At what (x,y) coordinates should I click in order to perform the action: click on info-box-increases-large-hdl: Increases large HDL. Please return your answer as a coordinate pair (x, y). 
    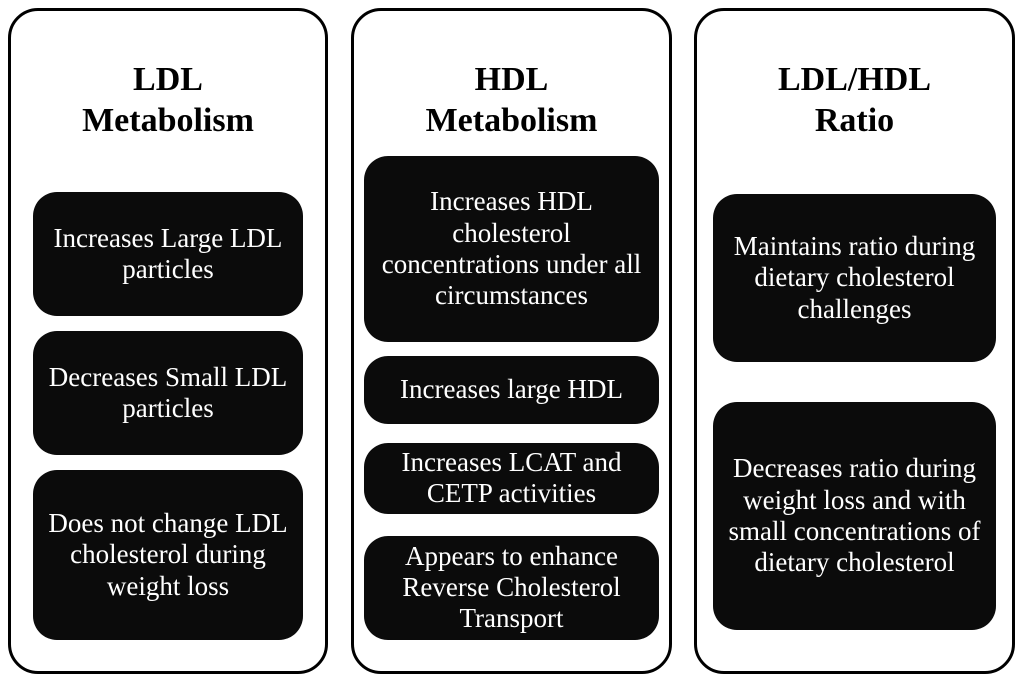
    Looking at the image, I should click on (511, 389).